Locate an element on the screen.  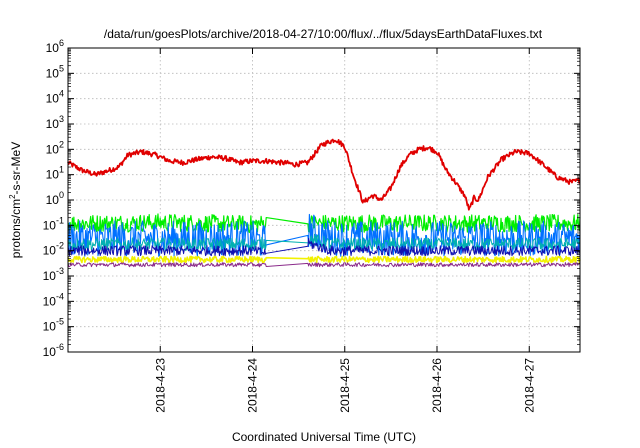
y-tick-label: 10⁻⁶ is located at coordinates (53, 350).